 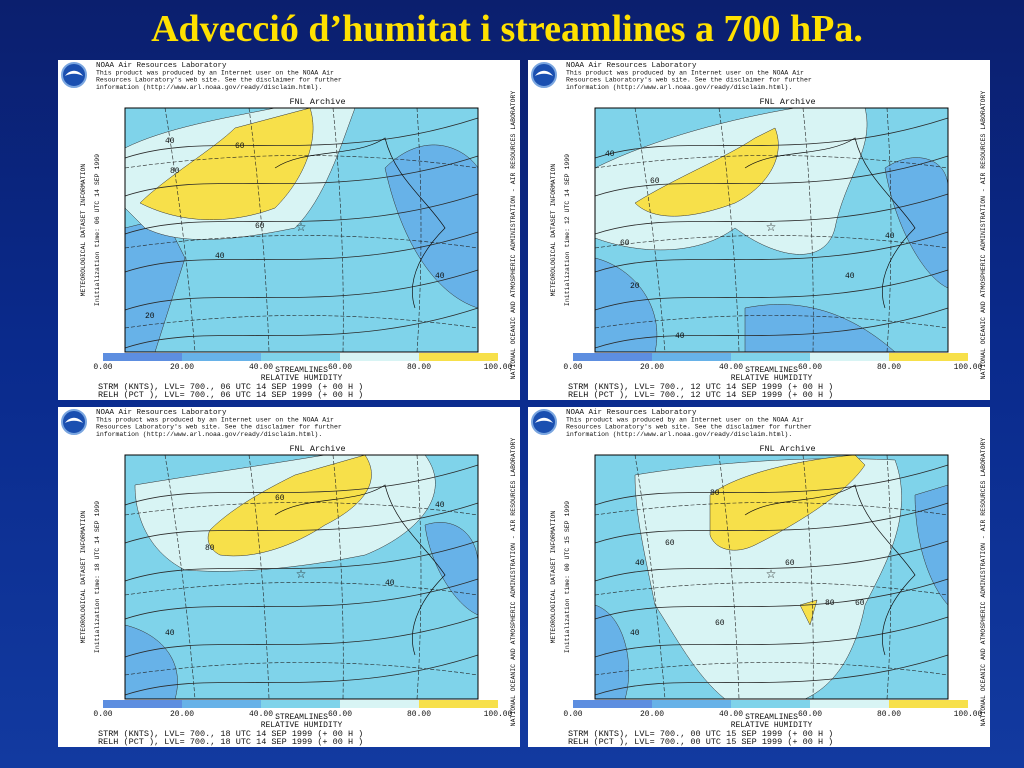 I want to click on header-text: NOAA Air Resources Laboratory, so click(x=631, y=66).